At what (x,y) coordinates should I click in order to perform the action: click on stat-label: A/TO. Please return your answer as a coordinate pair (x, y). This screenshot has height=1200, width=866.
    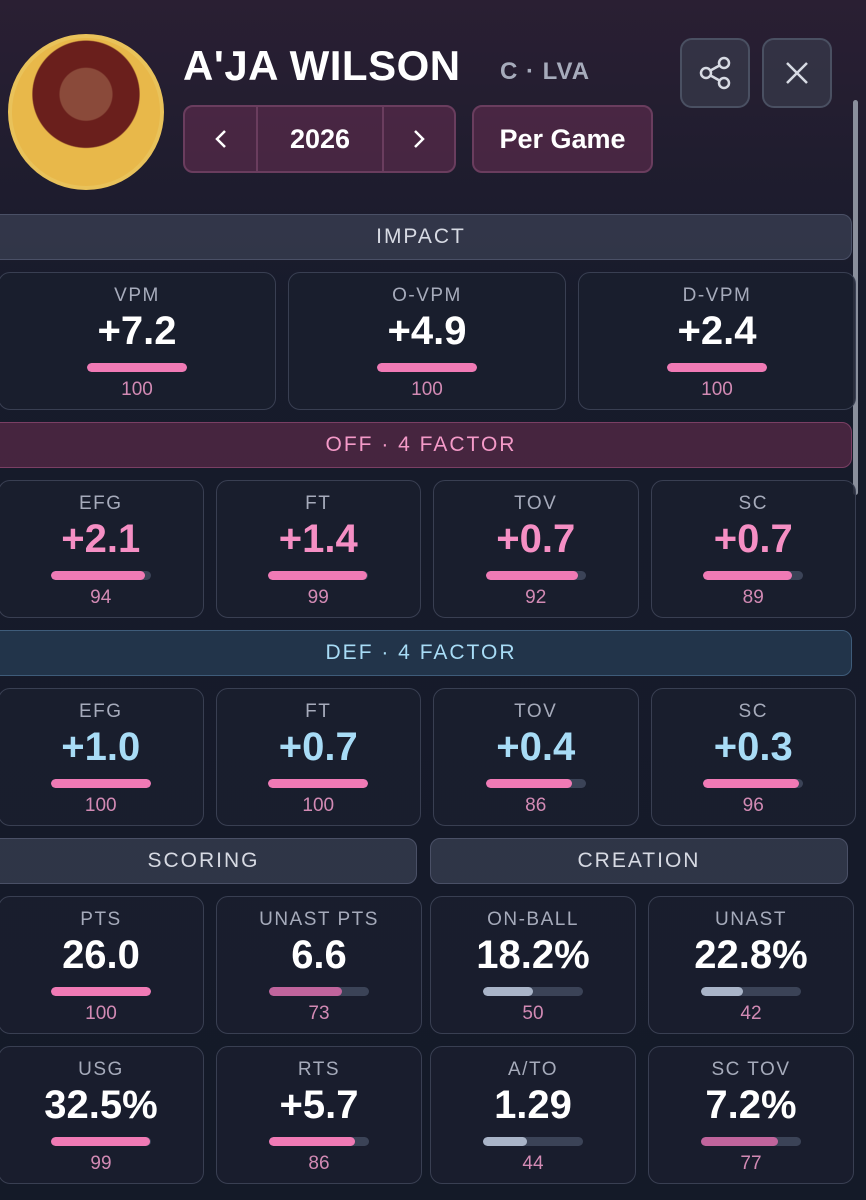
    Looking at the image, I should click on (533, 1069).